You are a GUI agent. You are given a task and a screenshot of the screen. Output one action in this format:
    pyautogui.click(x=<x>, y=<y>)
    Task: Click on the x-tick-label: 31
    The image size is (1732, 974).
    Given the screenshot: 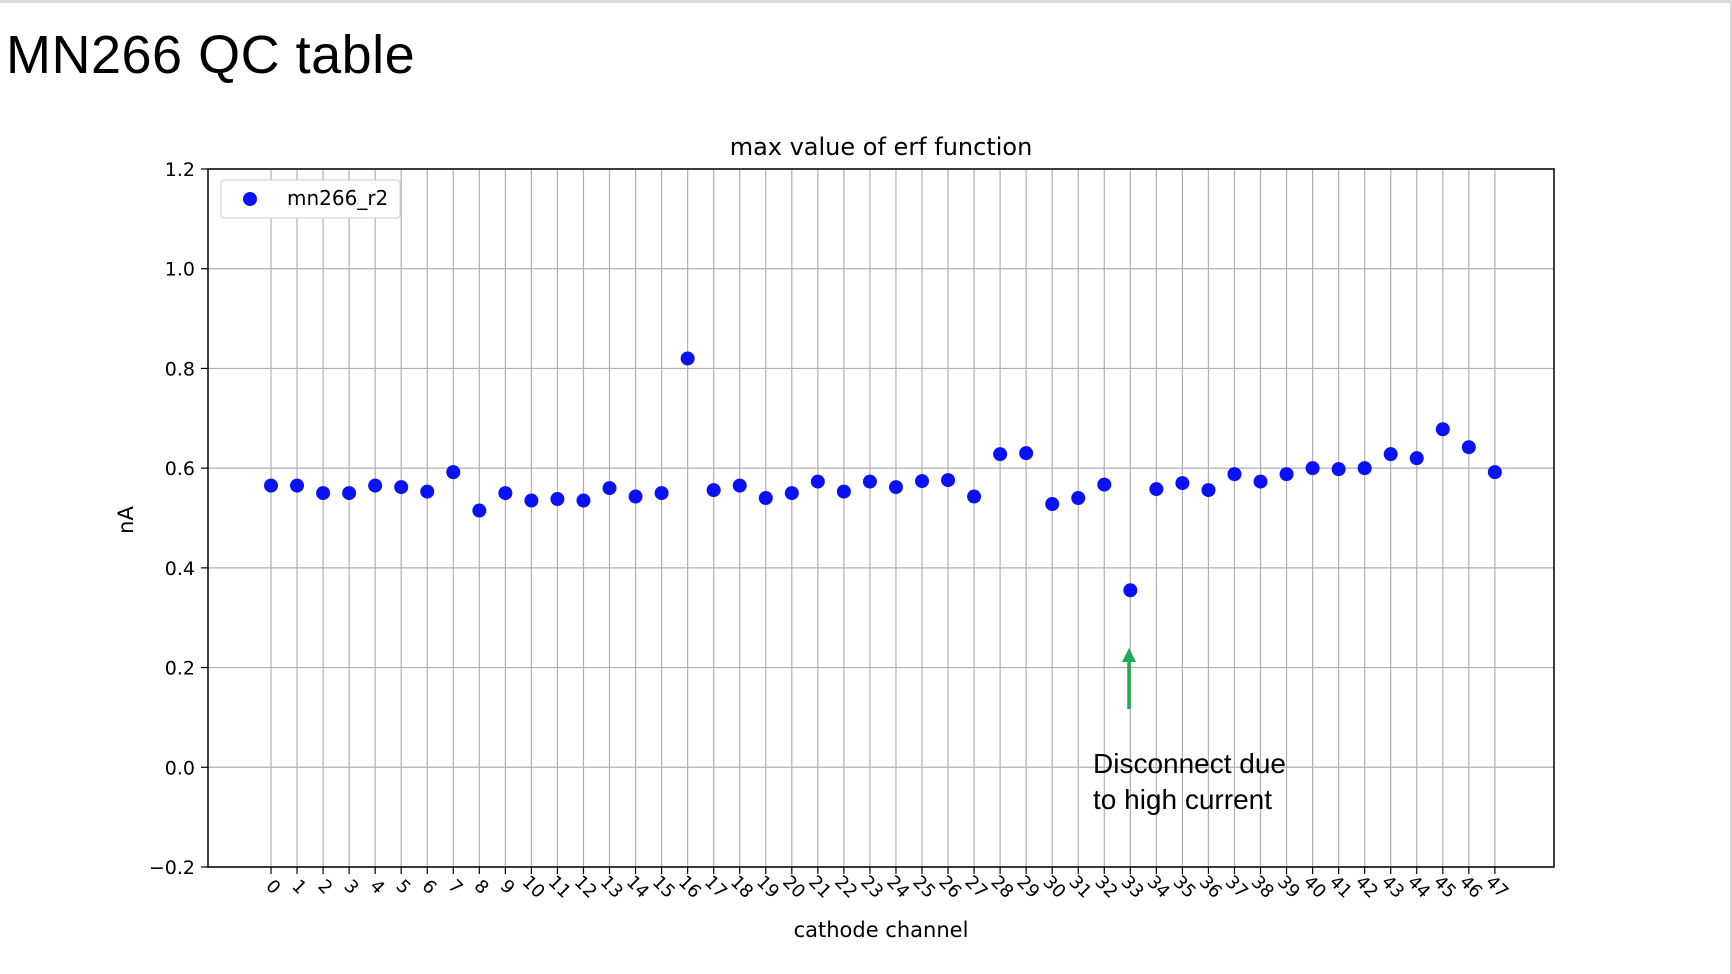 What is the action you would take?
    pyautogui.click(x=1080, y=887)
    